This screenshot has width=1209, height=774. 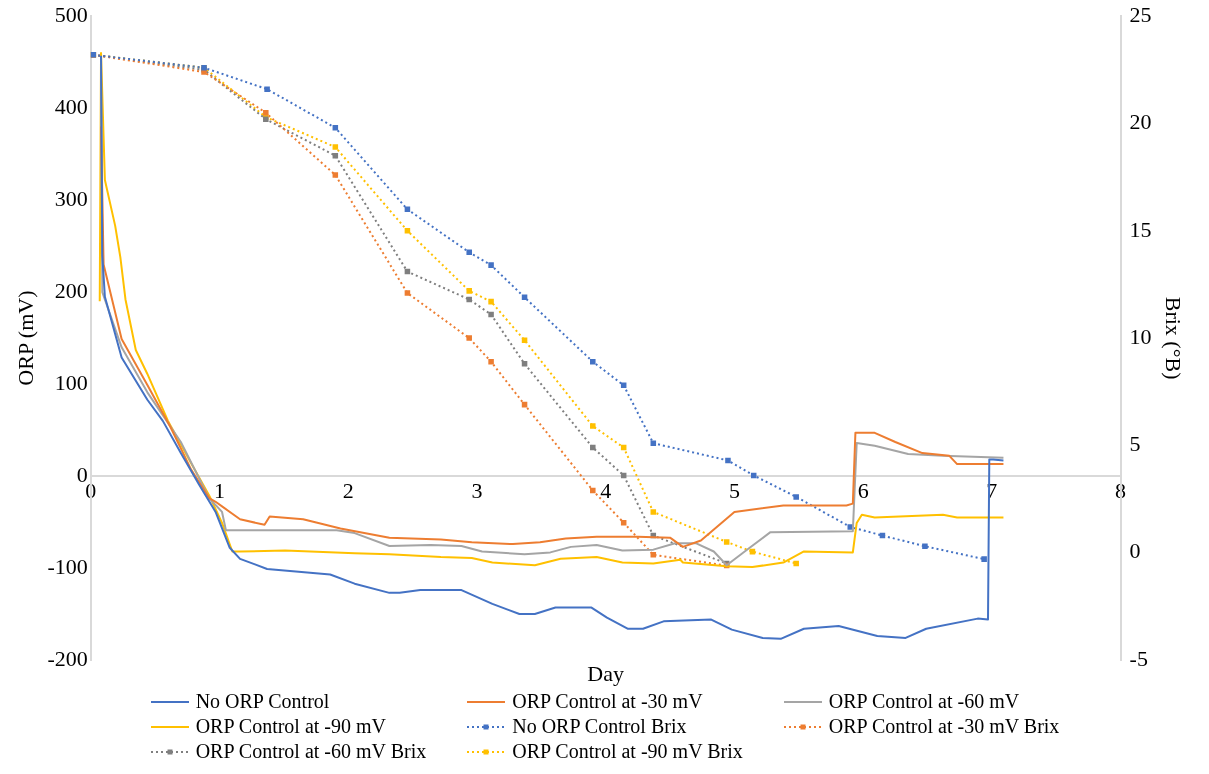 What do you see at coordinates (944, 726) in the screenshot?
I see `legend-label: ORP Control at -30 mV Brix` at bounding box center [944, 726].